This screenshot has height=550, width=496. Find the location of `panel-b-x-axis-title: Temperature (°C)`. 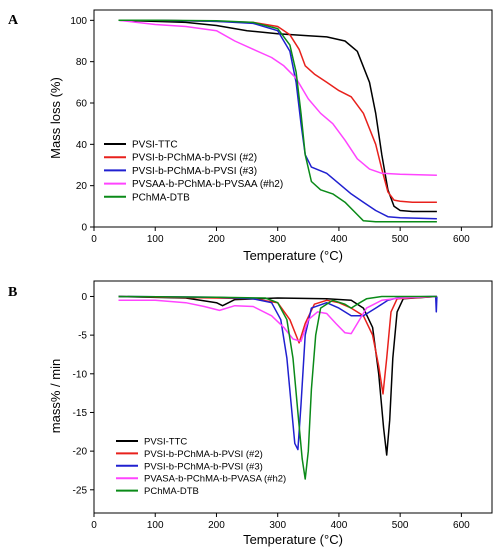

panel-b-x-axis-title: Temperature (°C) is located at coordinates (293, 539).